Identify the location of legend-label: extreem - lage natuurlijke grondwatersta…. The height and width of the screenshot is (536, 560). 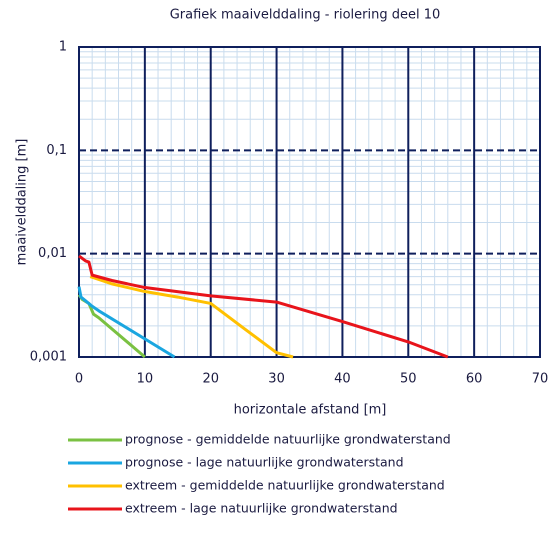
(261, 508).